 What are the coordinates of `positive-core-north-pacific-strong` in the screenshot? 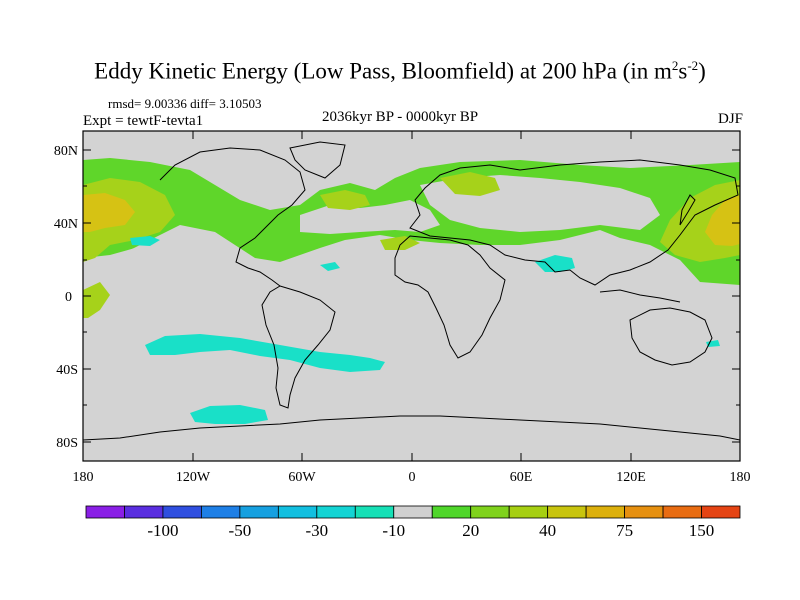 It's located at (109, 212).